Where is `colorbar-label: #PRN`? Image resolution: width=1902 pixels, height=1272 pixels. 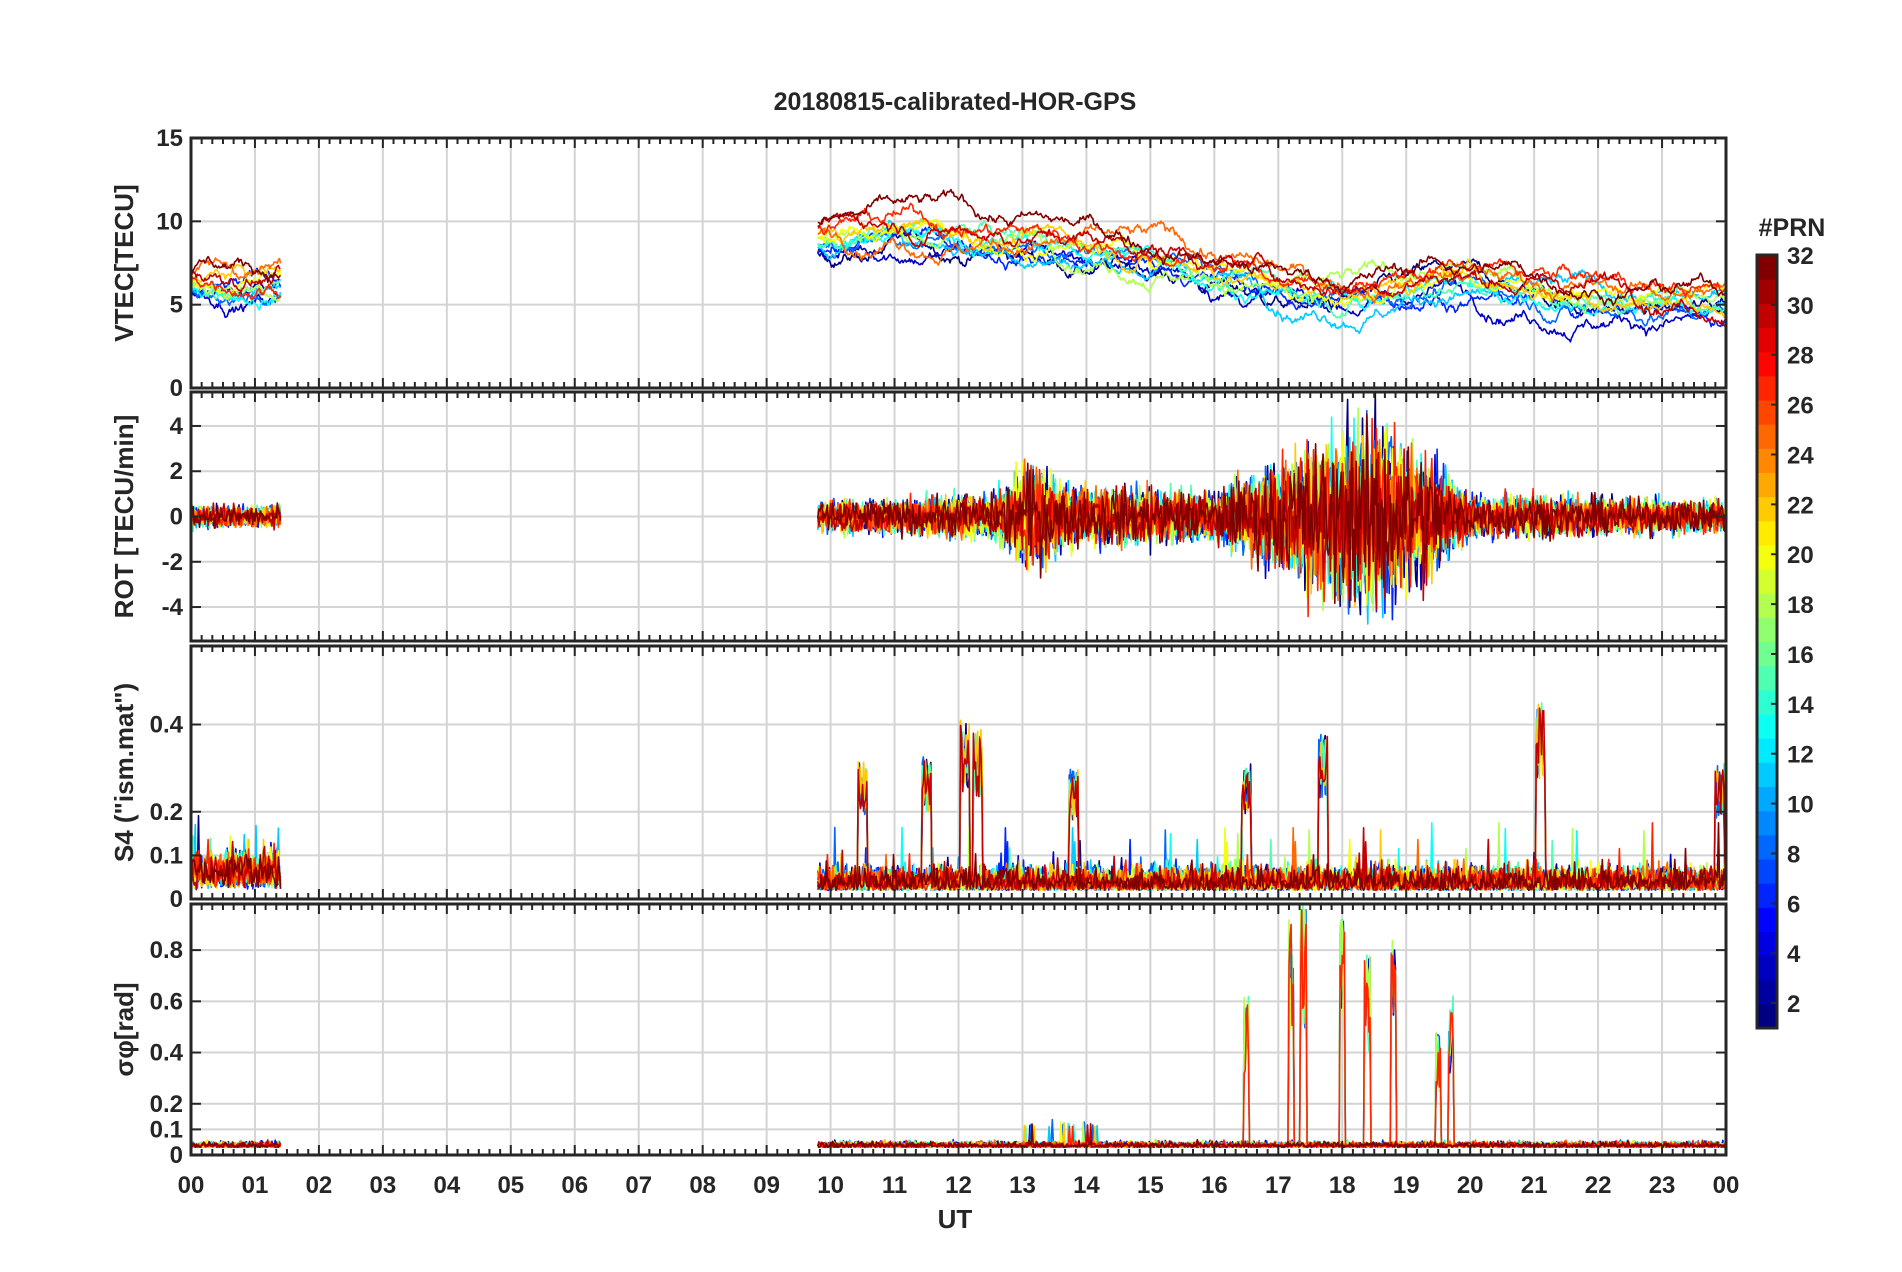 colorbar-label: #PRN is located at coordinates (1792, 228).